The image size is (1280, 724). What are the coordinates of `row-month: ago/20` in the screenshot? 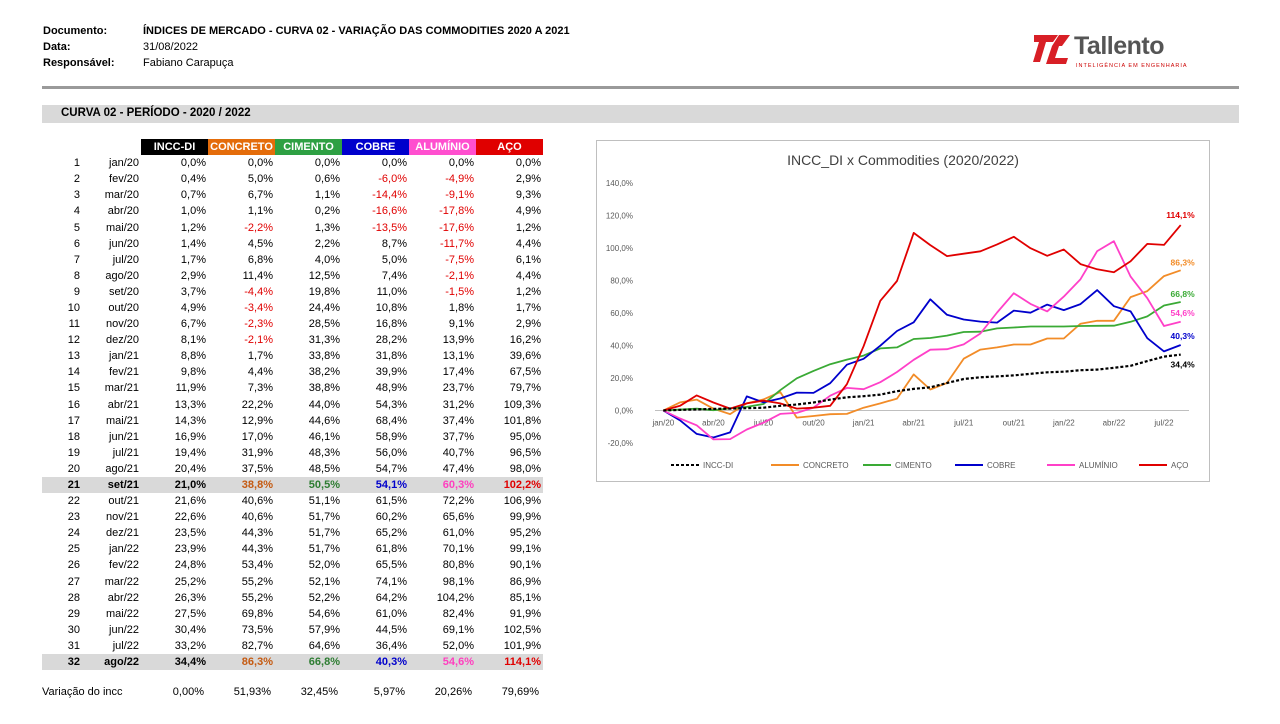 It's located at (122, 275).